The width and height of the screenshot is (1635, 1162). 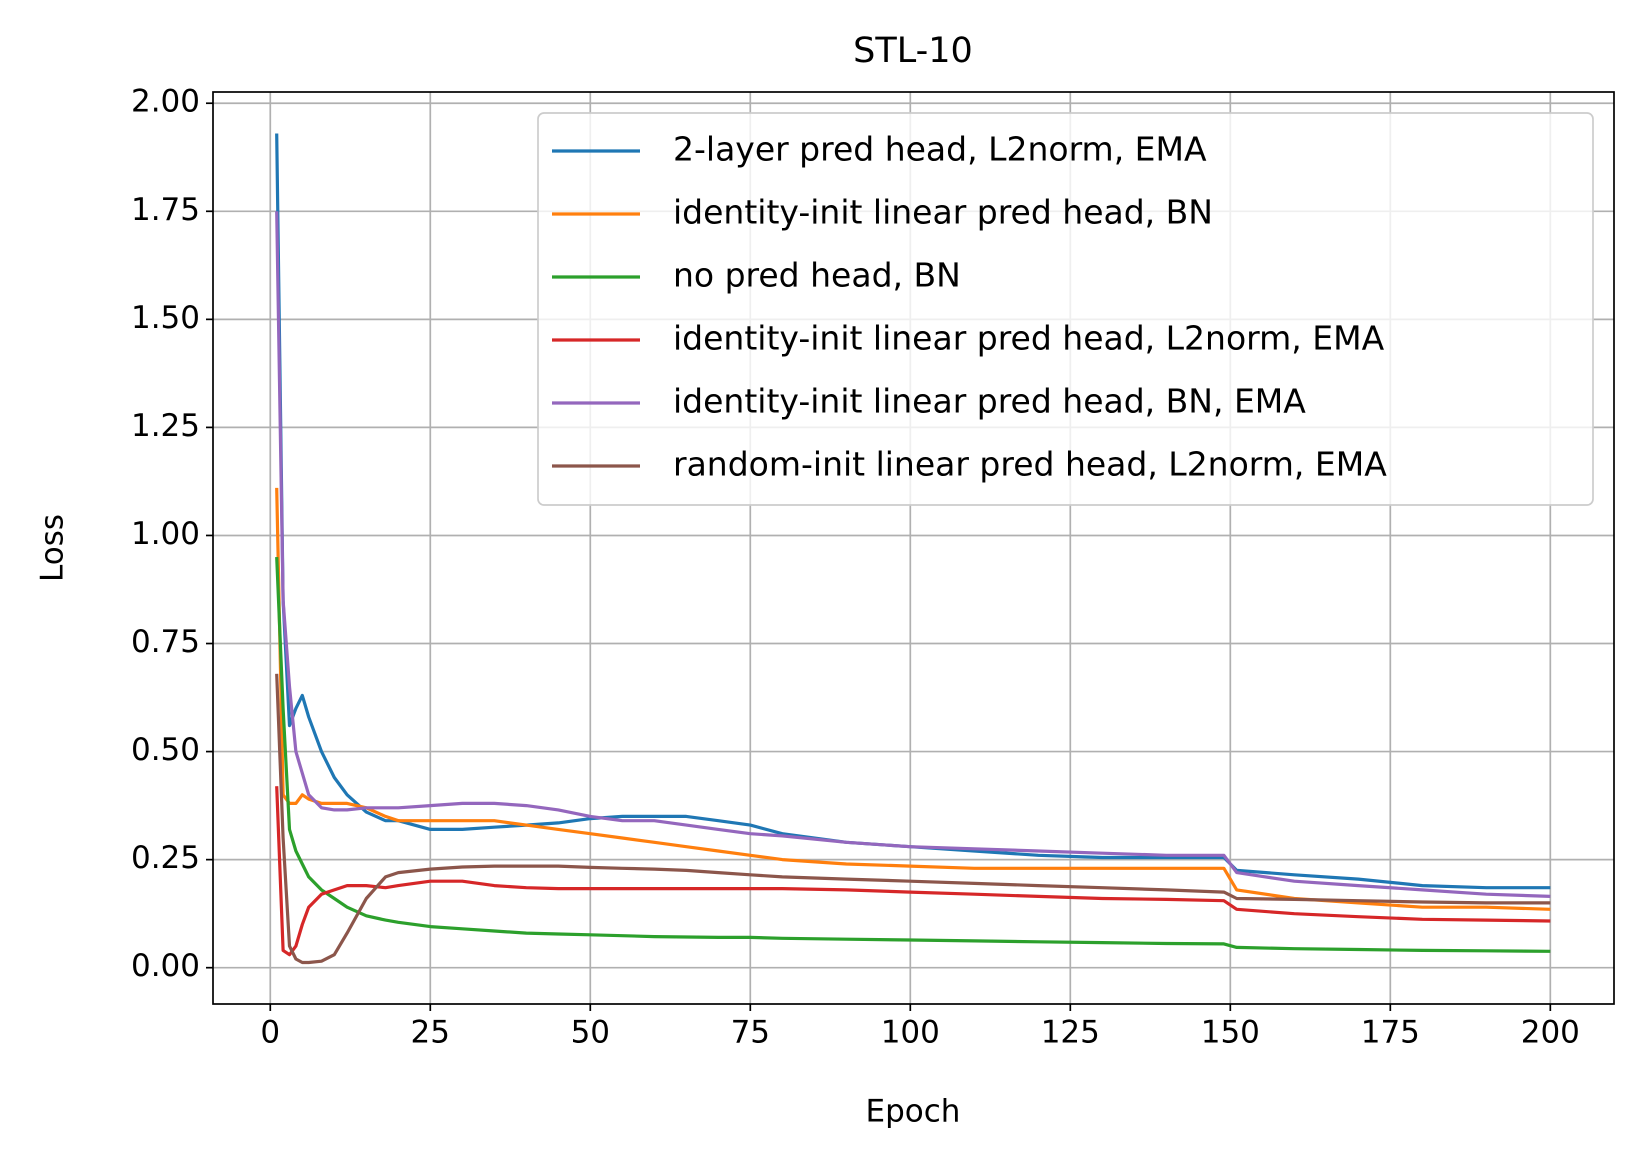 What do you see at coordinates (913, 51) in the screenshot?
I see `chart-title: STL-10` at bounding box center [913, 51].